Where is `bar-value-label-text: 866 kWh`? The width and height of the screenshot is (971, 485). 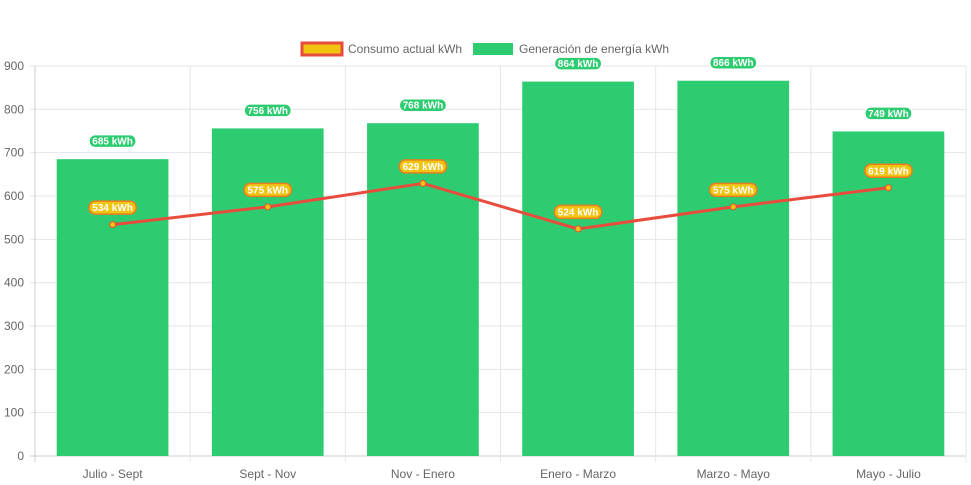 bar-value-label-text: 866 kWh is located at coordinates (733, 63).